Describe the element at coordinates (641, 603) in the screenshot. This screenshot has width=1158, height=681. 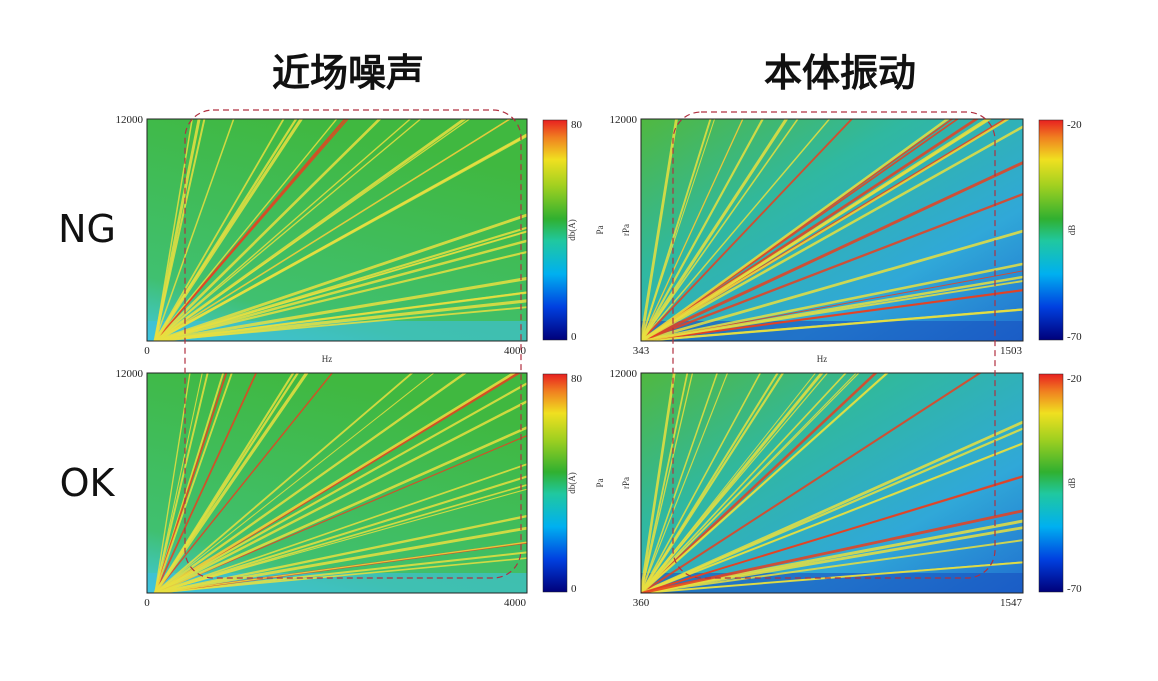
I see `x-min-label: 360` at that location.